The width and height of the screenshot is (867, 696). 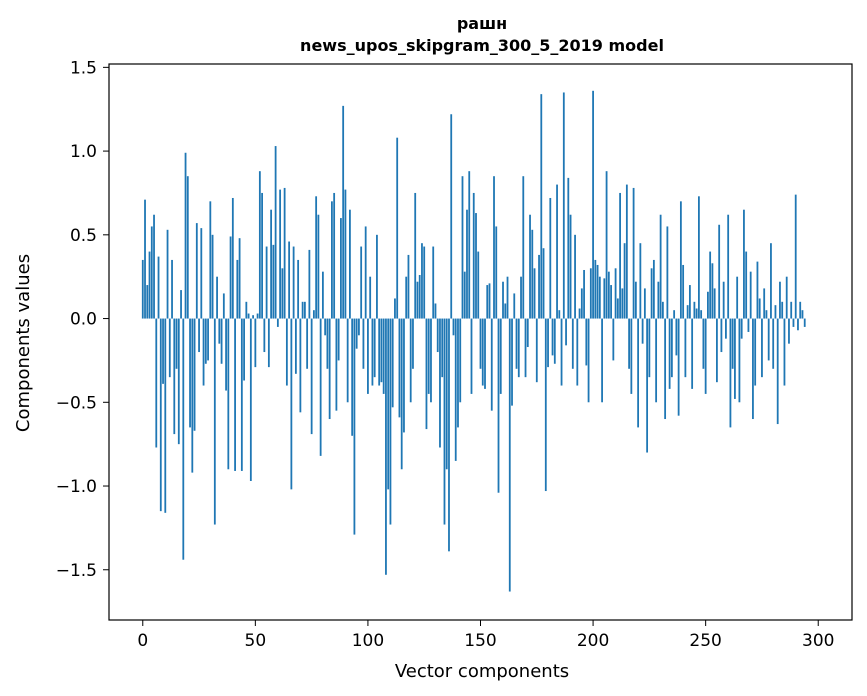 I want to click on chart-subtitle: news_upos_skipgram_300_5_2019 model, so click(x=482, y=45).